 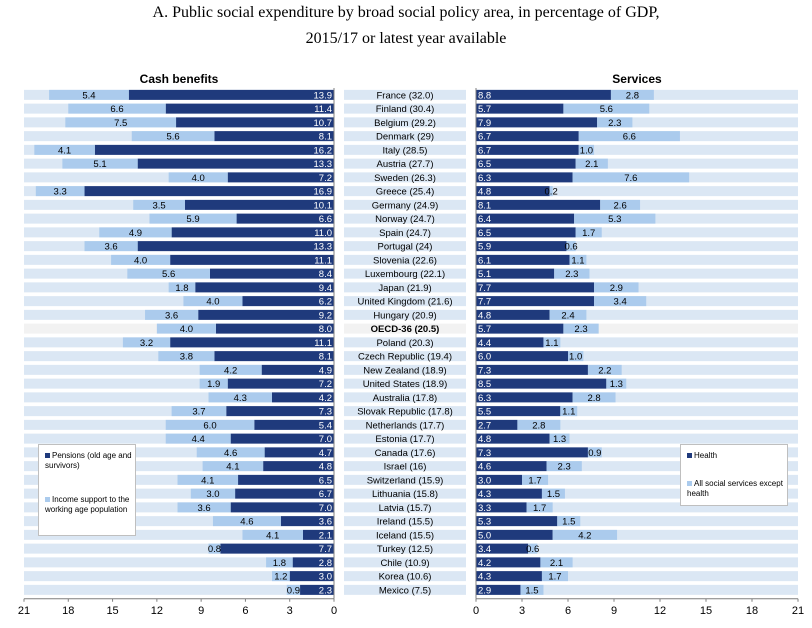 I want to click on country-label: France (32.0), so click(x=404, y=95).